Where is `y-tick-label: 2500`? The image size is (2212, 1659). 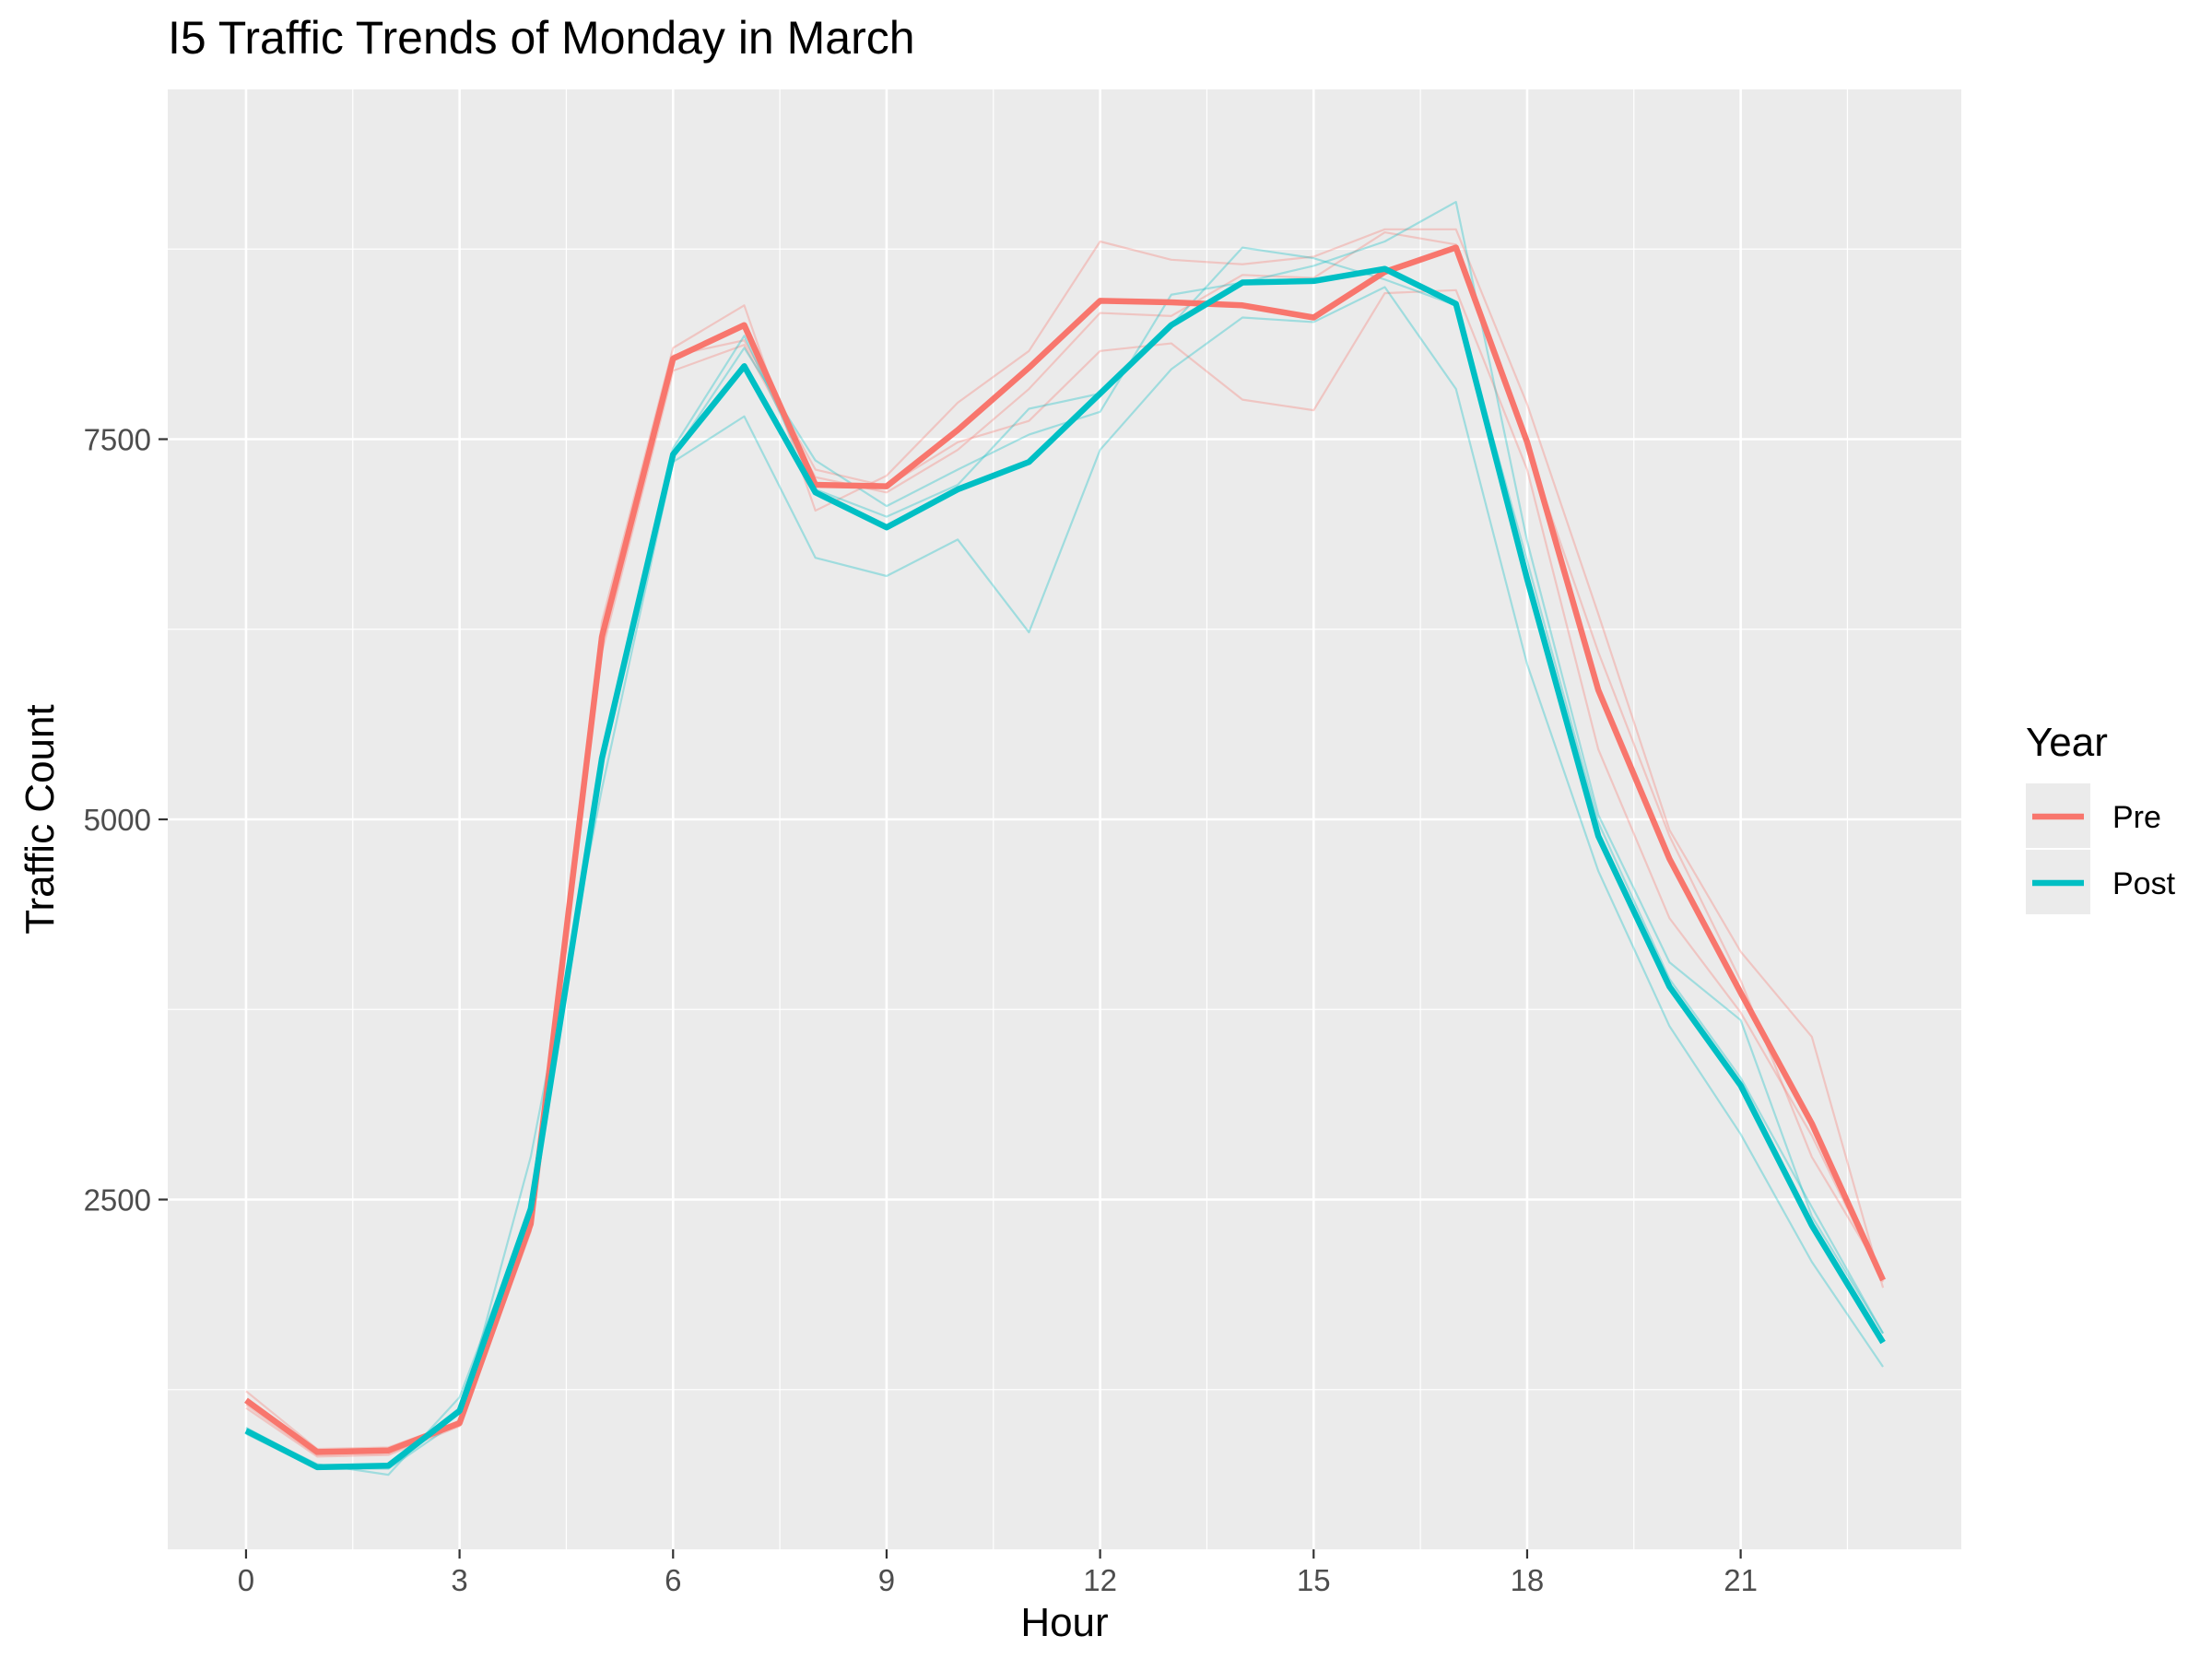 y-tick-label: 2500 is located at coordinates (117, 1200).